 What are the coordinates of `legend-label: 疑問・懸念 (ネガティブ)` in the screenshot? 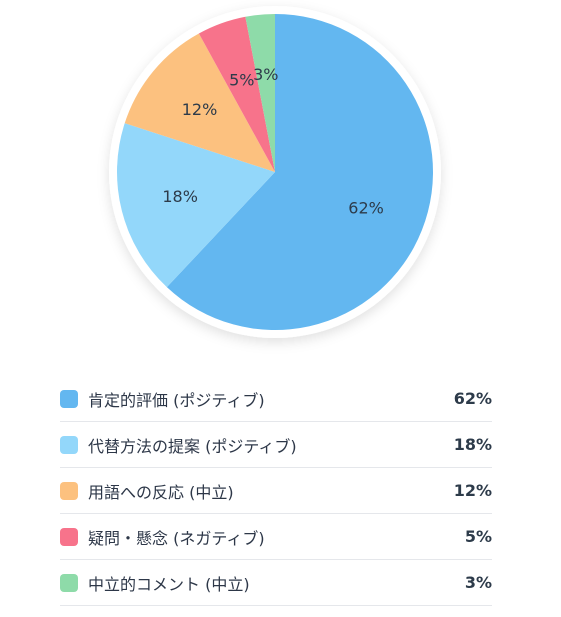 It's located at (176, 538).